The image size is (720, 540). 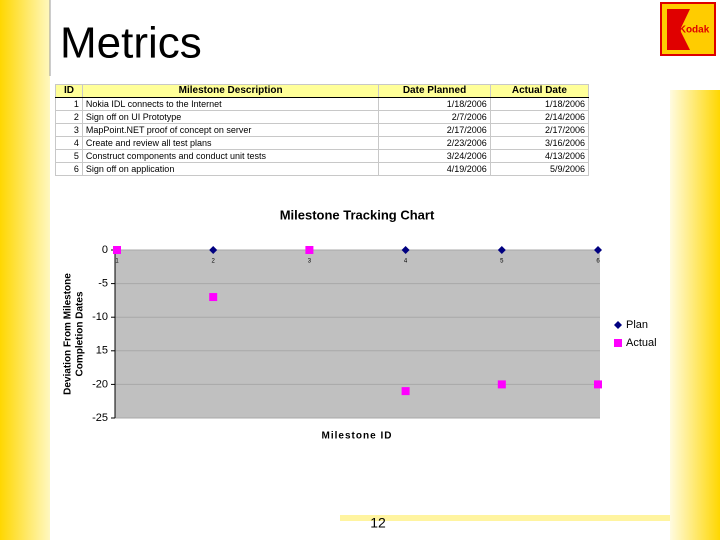 I want to click on header-cell: Actual Date, so click(x=539, y=91).